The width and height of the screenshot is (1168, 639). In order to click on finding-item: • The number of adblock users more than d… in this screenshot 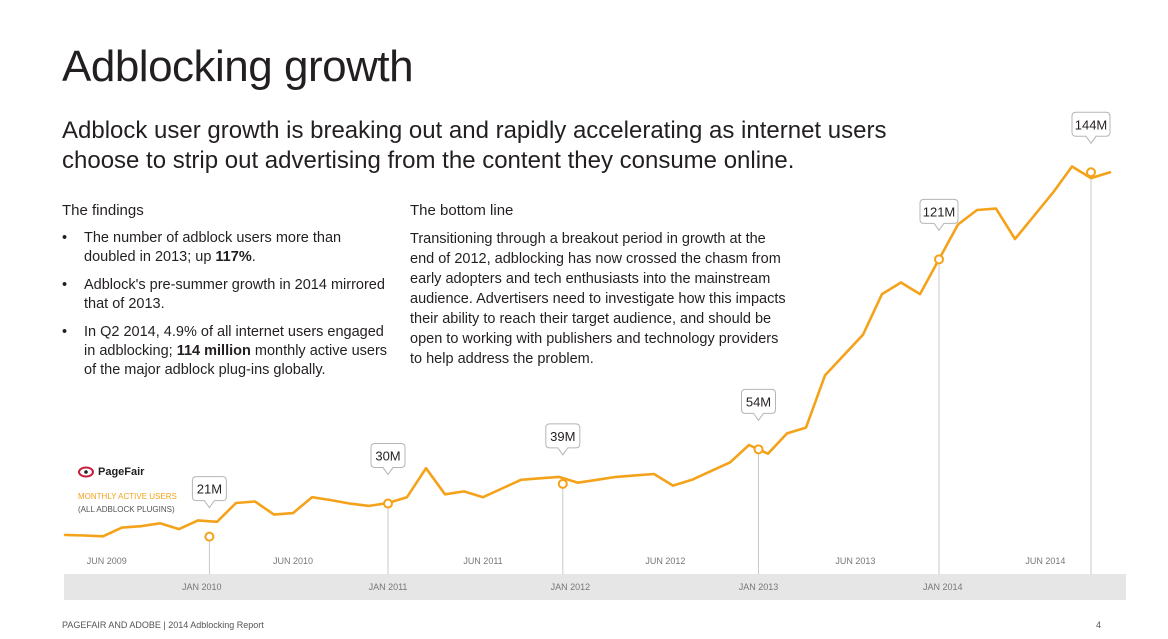, I will do `click(227, 248)`.